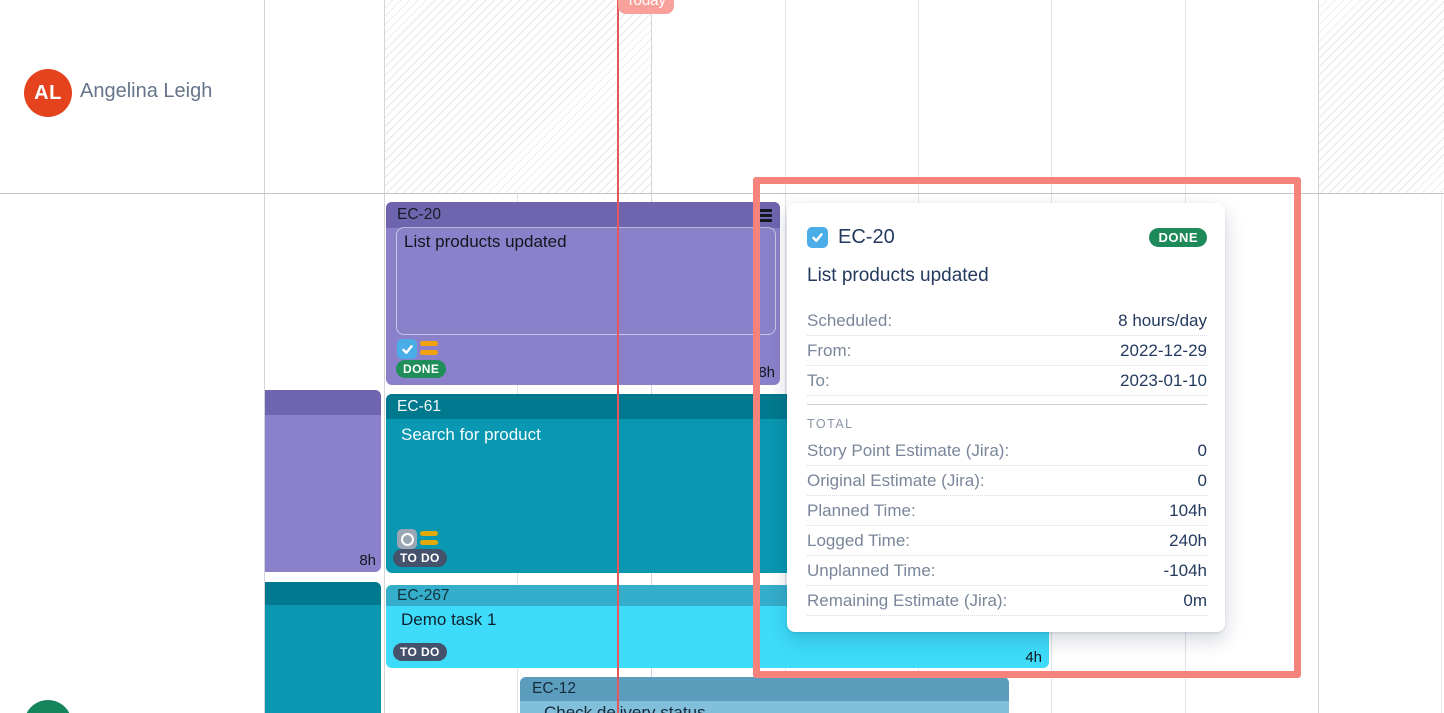 Image resolution: width=1444 pixels, height=713 pixels. What do you see at coordinates (765, 216) in the screenshot?
I see `task-menu-icon` at bounding box center [765, 216].